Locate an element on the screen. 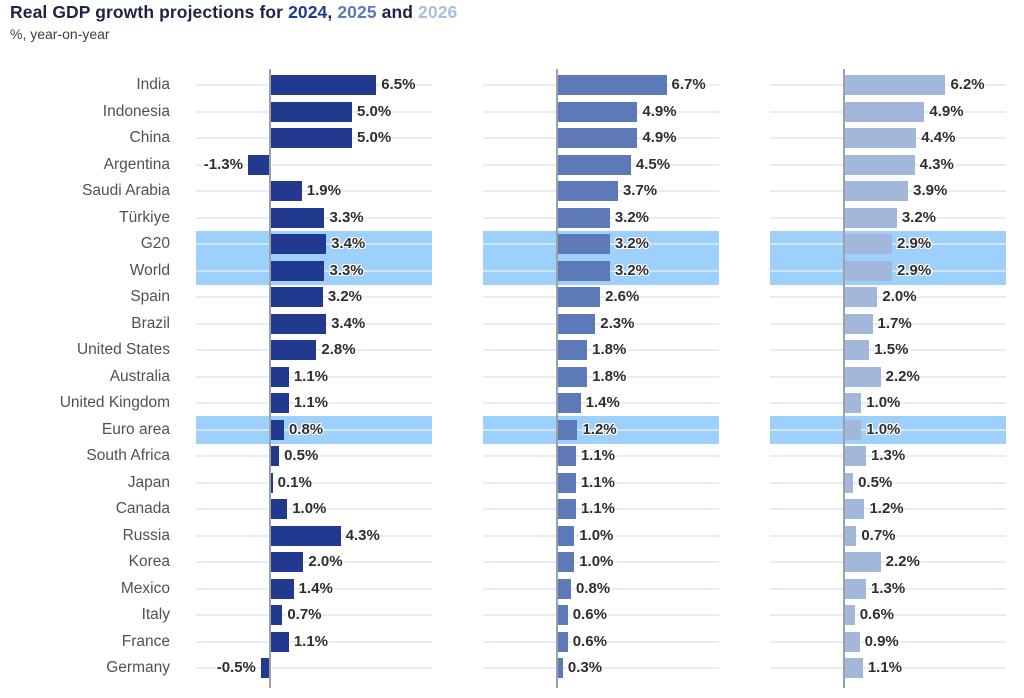 The height and width of the screenshot is (698, 1024). value-label: 4.4% is located at coordinates (938, 137).